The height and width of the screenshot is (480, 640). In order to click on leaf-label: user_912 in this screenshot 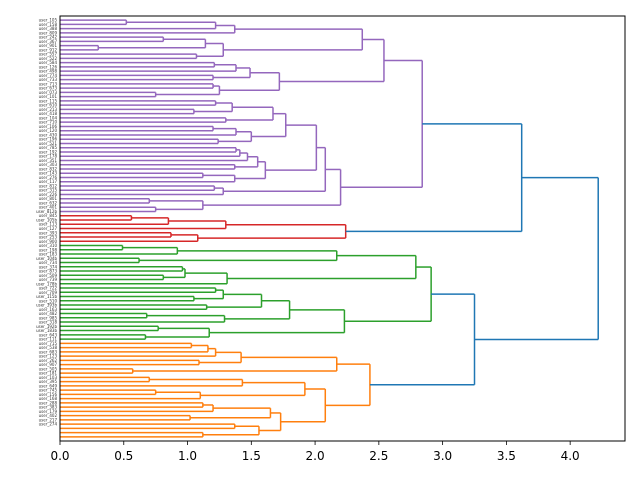, I will do `click(48, 49)`.